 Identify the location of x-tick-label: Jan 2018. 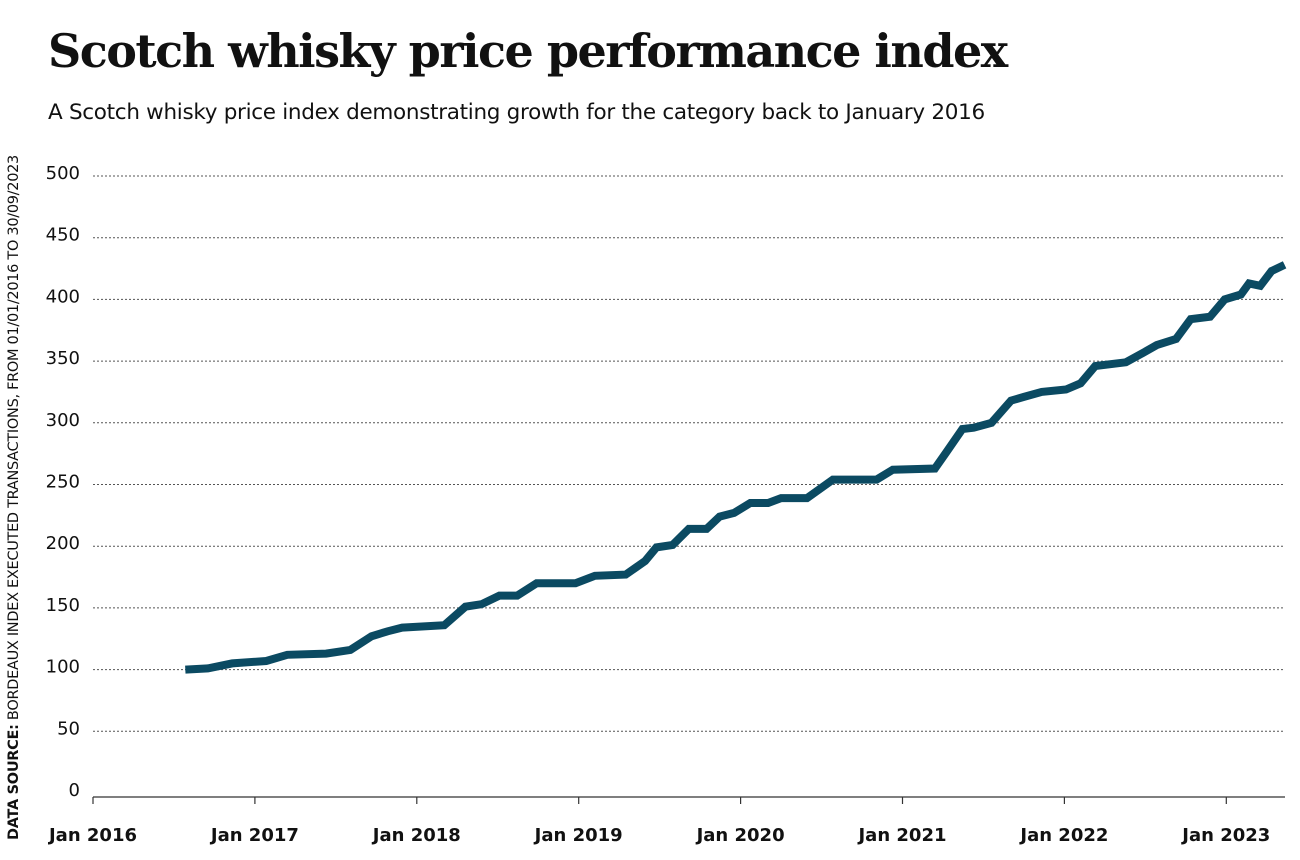
(416, 835).